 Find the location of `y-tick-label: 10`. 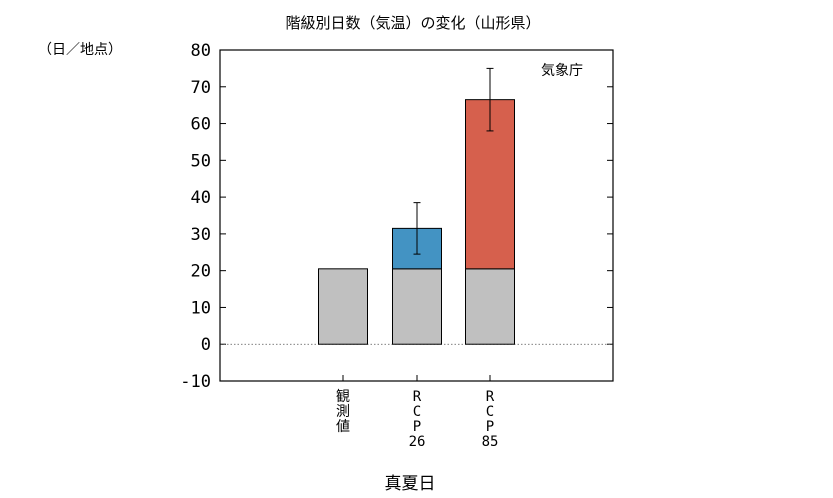

y-tick-label: 10 is located at coordinates (201, 308).